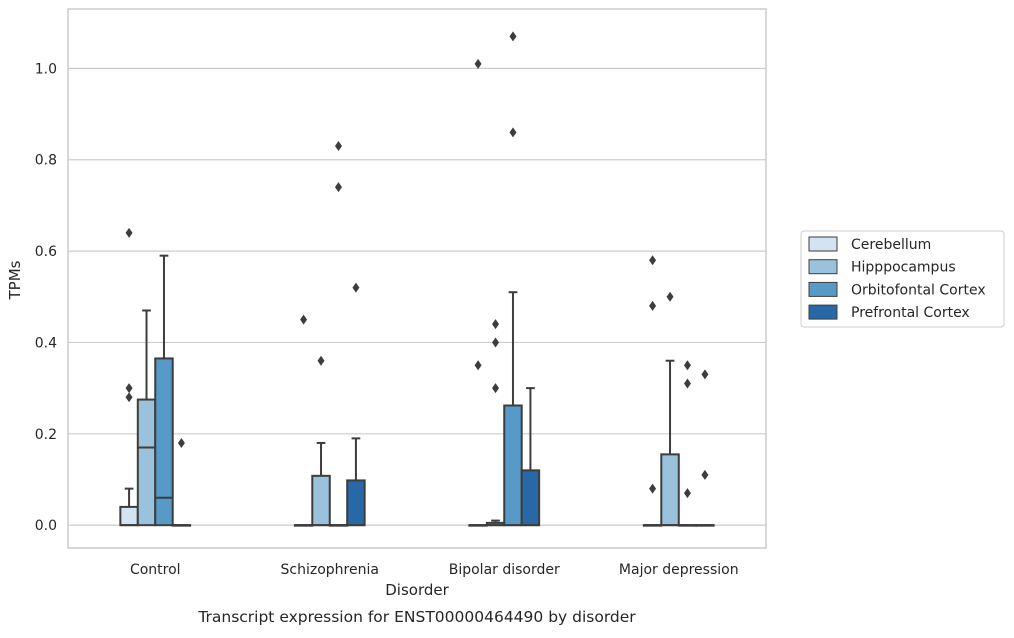 This screenshot has height=638, width=1014. What do you see at coordinates (679, 570) in the screenshot?
I see `x-tick-label: Major depression` at bounding box center [679, 570].